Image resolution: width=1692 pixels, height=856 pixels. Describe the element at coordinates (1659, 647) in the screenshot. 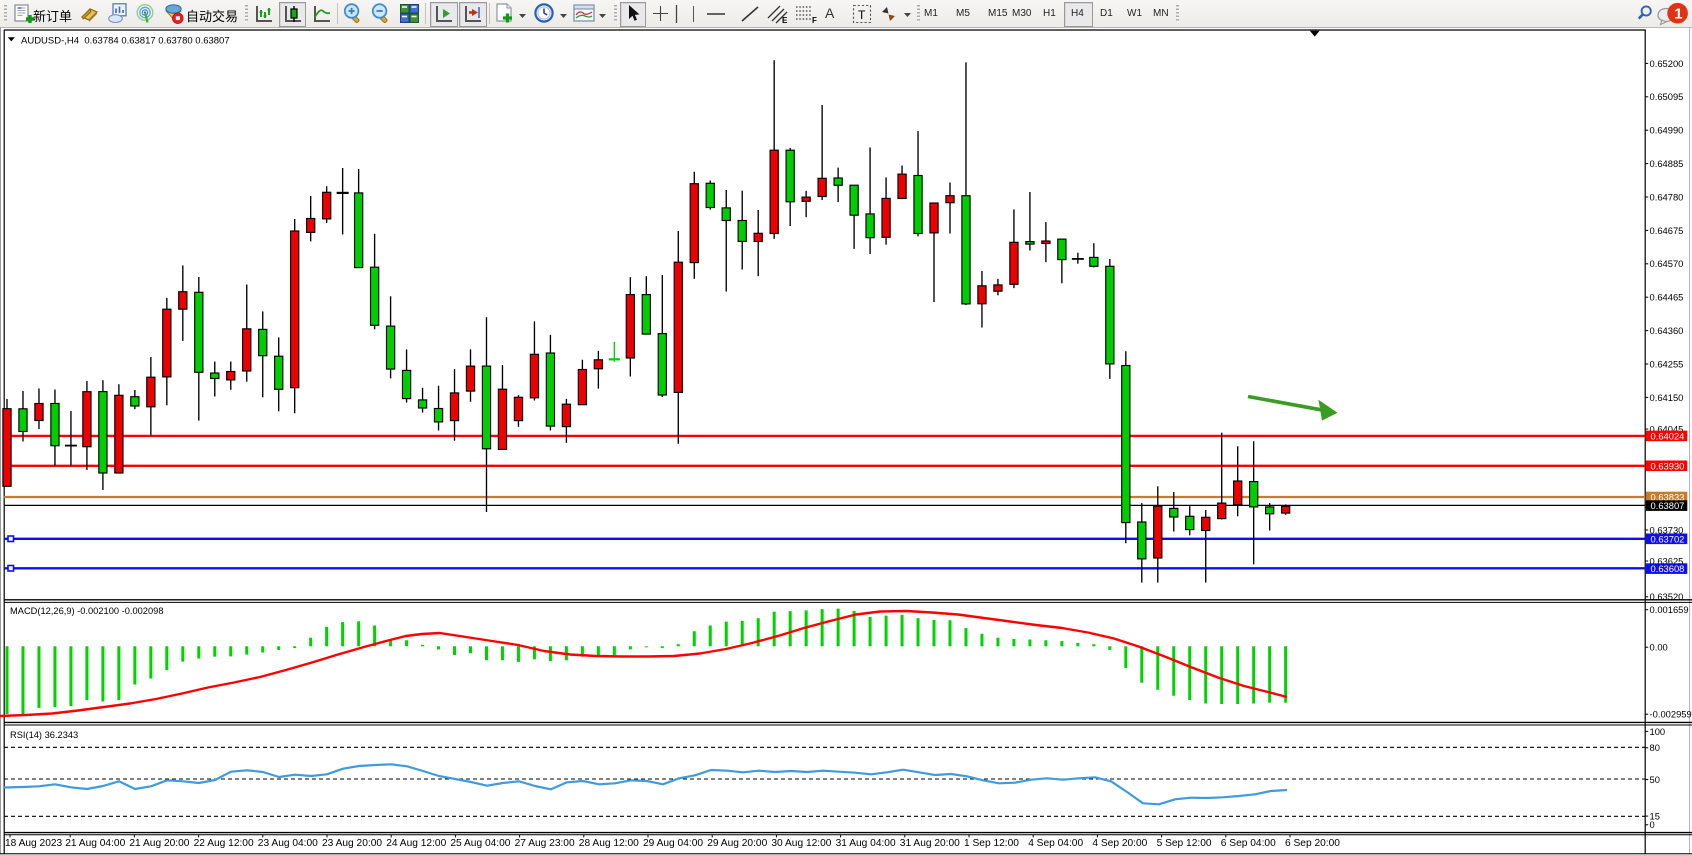

I see `svg-text: 0.00` at that location.